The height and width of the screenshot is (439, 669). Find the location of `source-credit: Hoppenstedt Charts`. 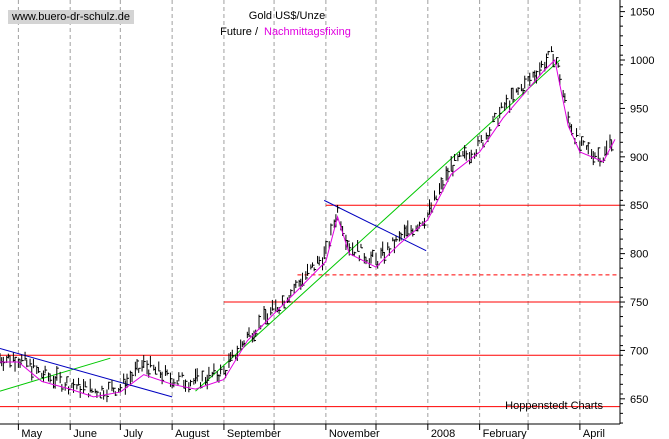

source-credit: Hoppenstedt Charts is located at coordinates (554, 406).